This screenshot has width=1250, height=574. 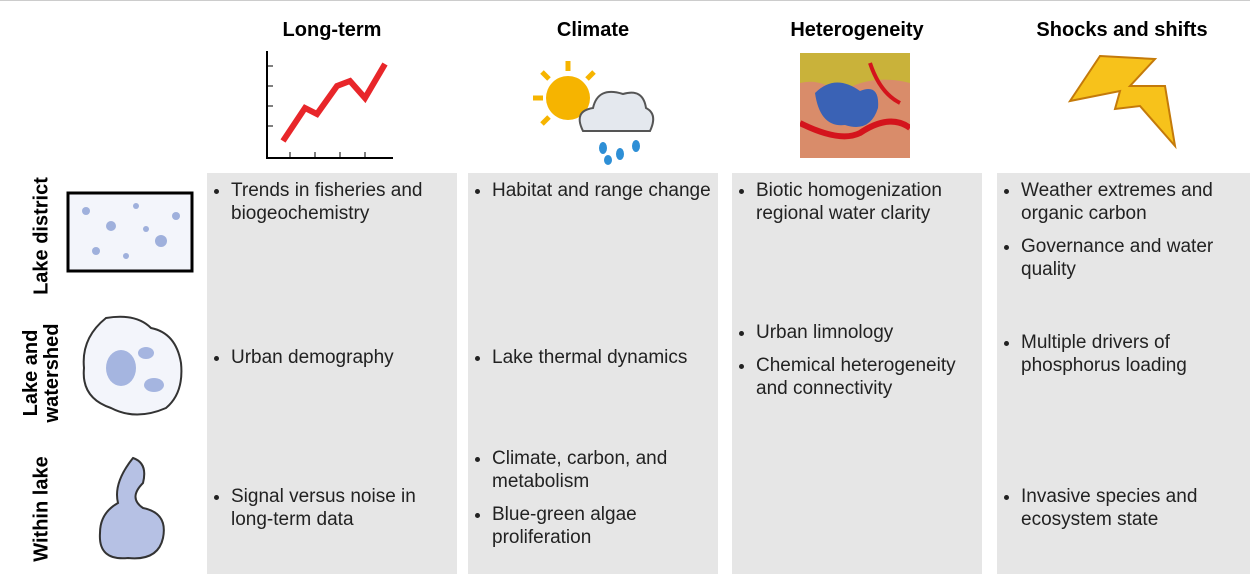 What do you see at coordinates (866, 332) in the screenshot?
I see `cell-item: Urban limnology` at bounding box center [866, 332].